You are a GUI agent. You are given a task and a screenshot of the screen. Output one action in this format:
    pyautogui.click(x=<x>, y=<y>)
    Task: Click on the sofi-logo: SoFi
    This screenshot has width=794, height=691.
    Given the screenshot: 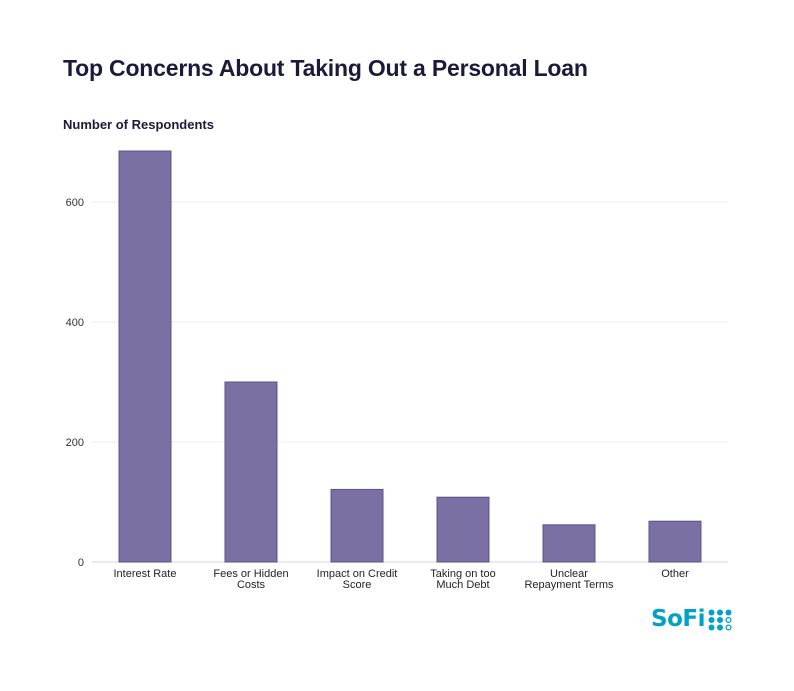 What is the action you would take?
    pyautogui.click(x=691, y=619)
    